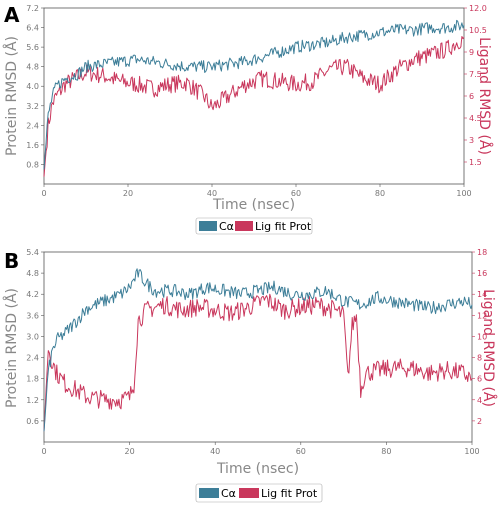 The image size is (498, 508). What do you see at coordinates (478, 30) in the screenshot?
I see `y-right-tick-label: 10.5` at bounding box center [478, 30].